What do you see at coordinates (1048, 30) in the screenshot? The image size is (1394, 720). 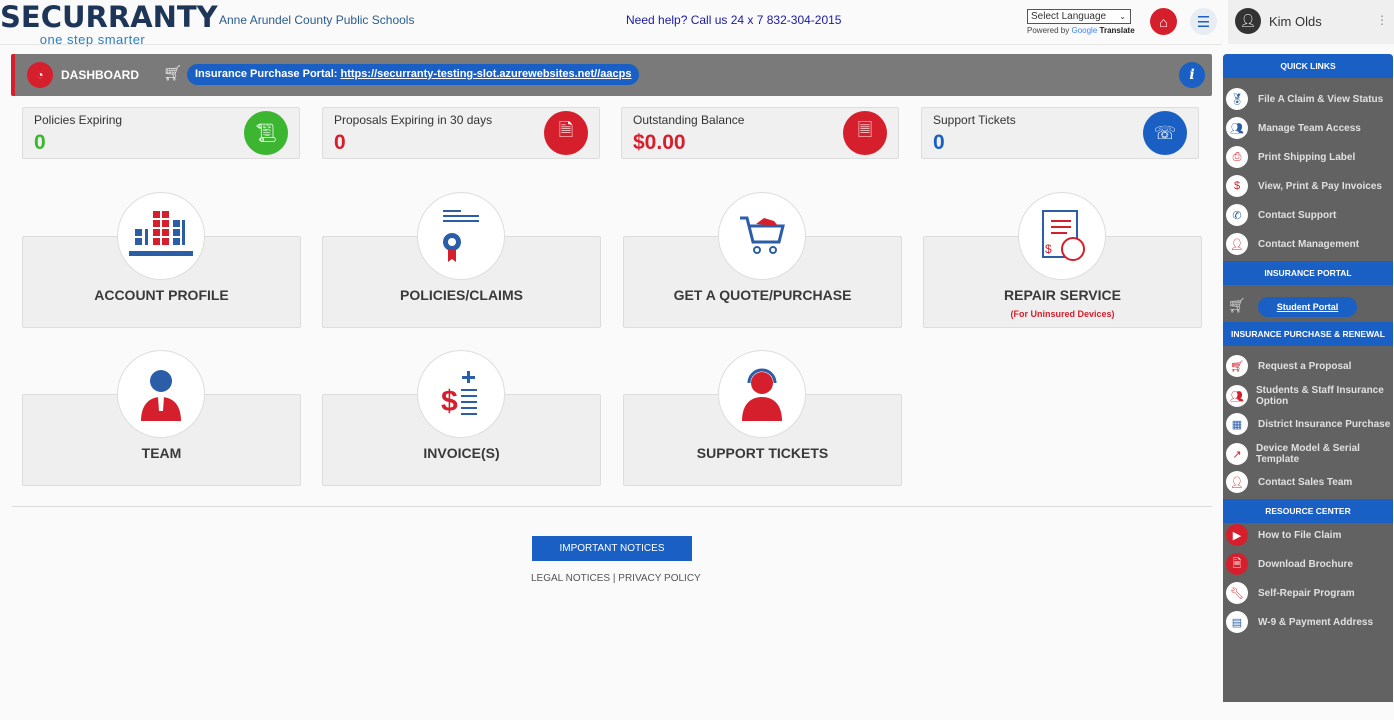 I see `powered-by: Powered by` at bounding box center [1048, 30].